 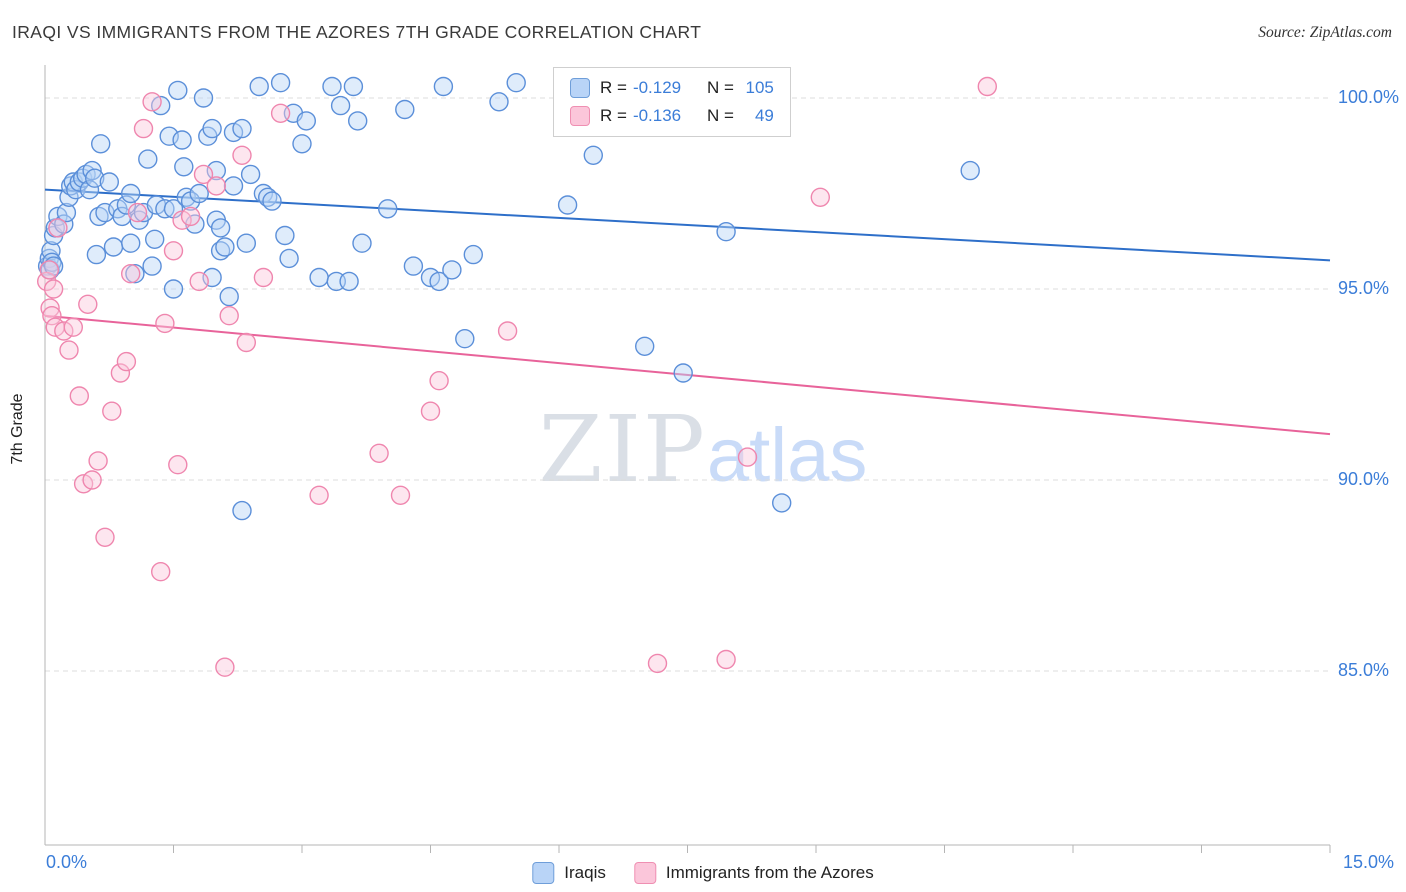 I want to click on watermark: ZIPatlas, so click(x=703, y=449).